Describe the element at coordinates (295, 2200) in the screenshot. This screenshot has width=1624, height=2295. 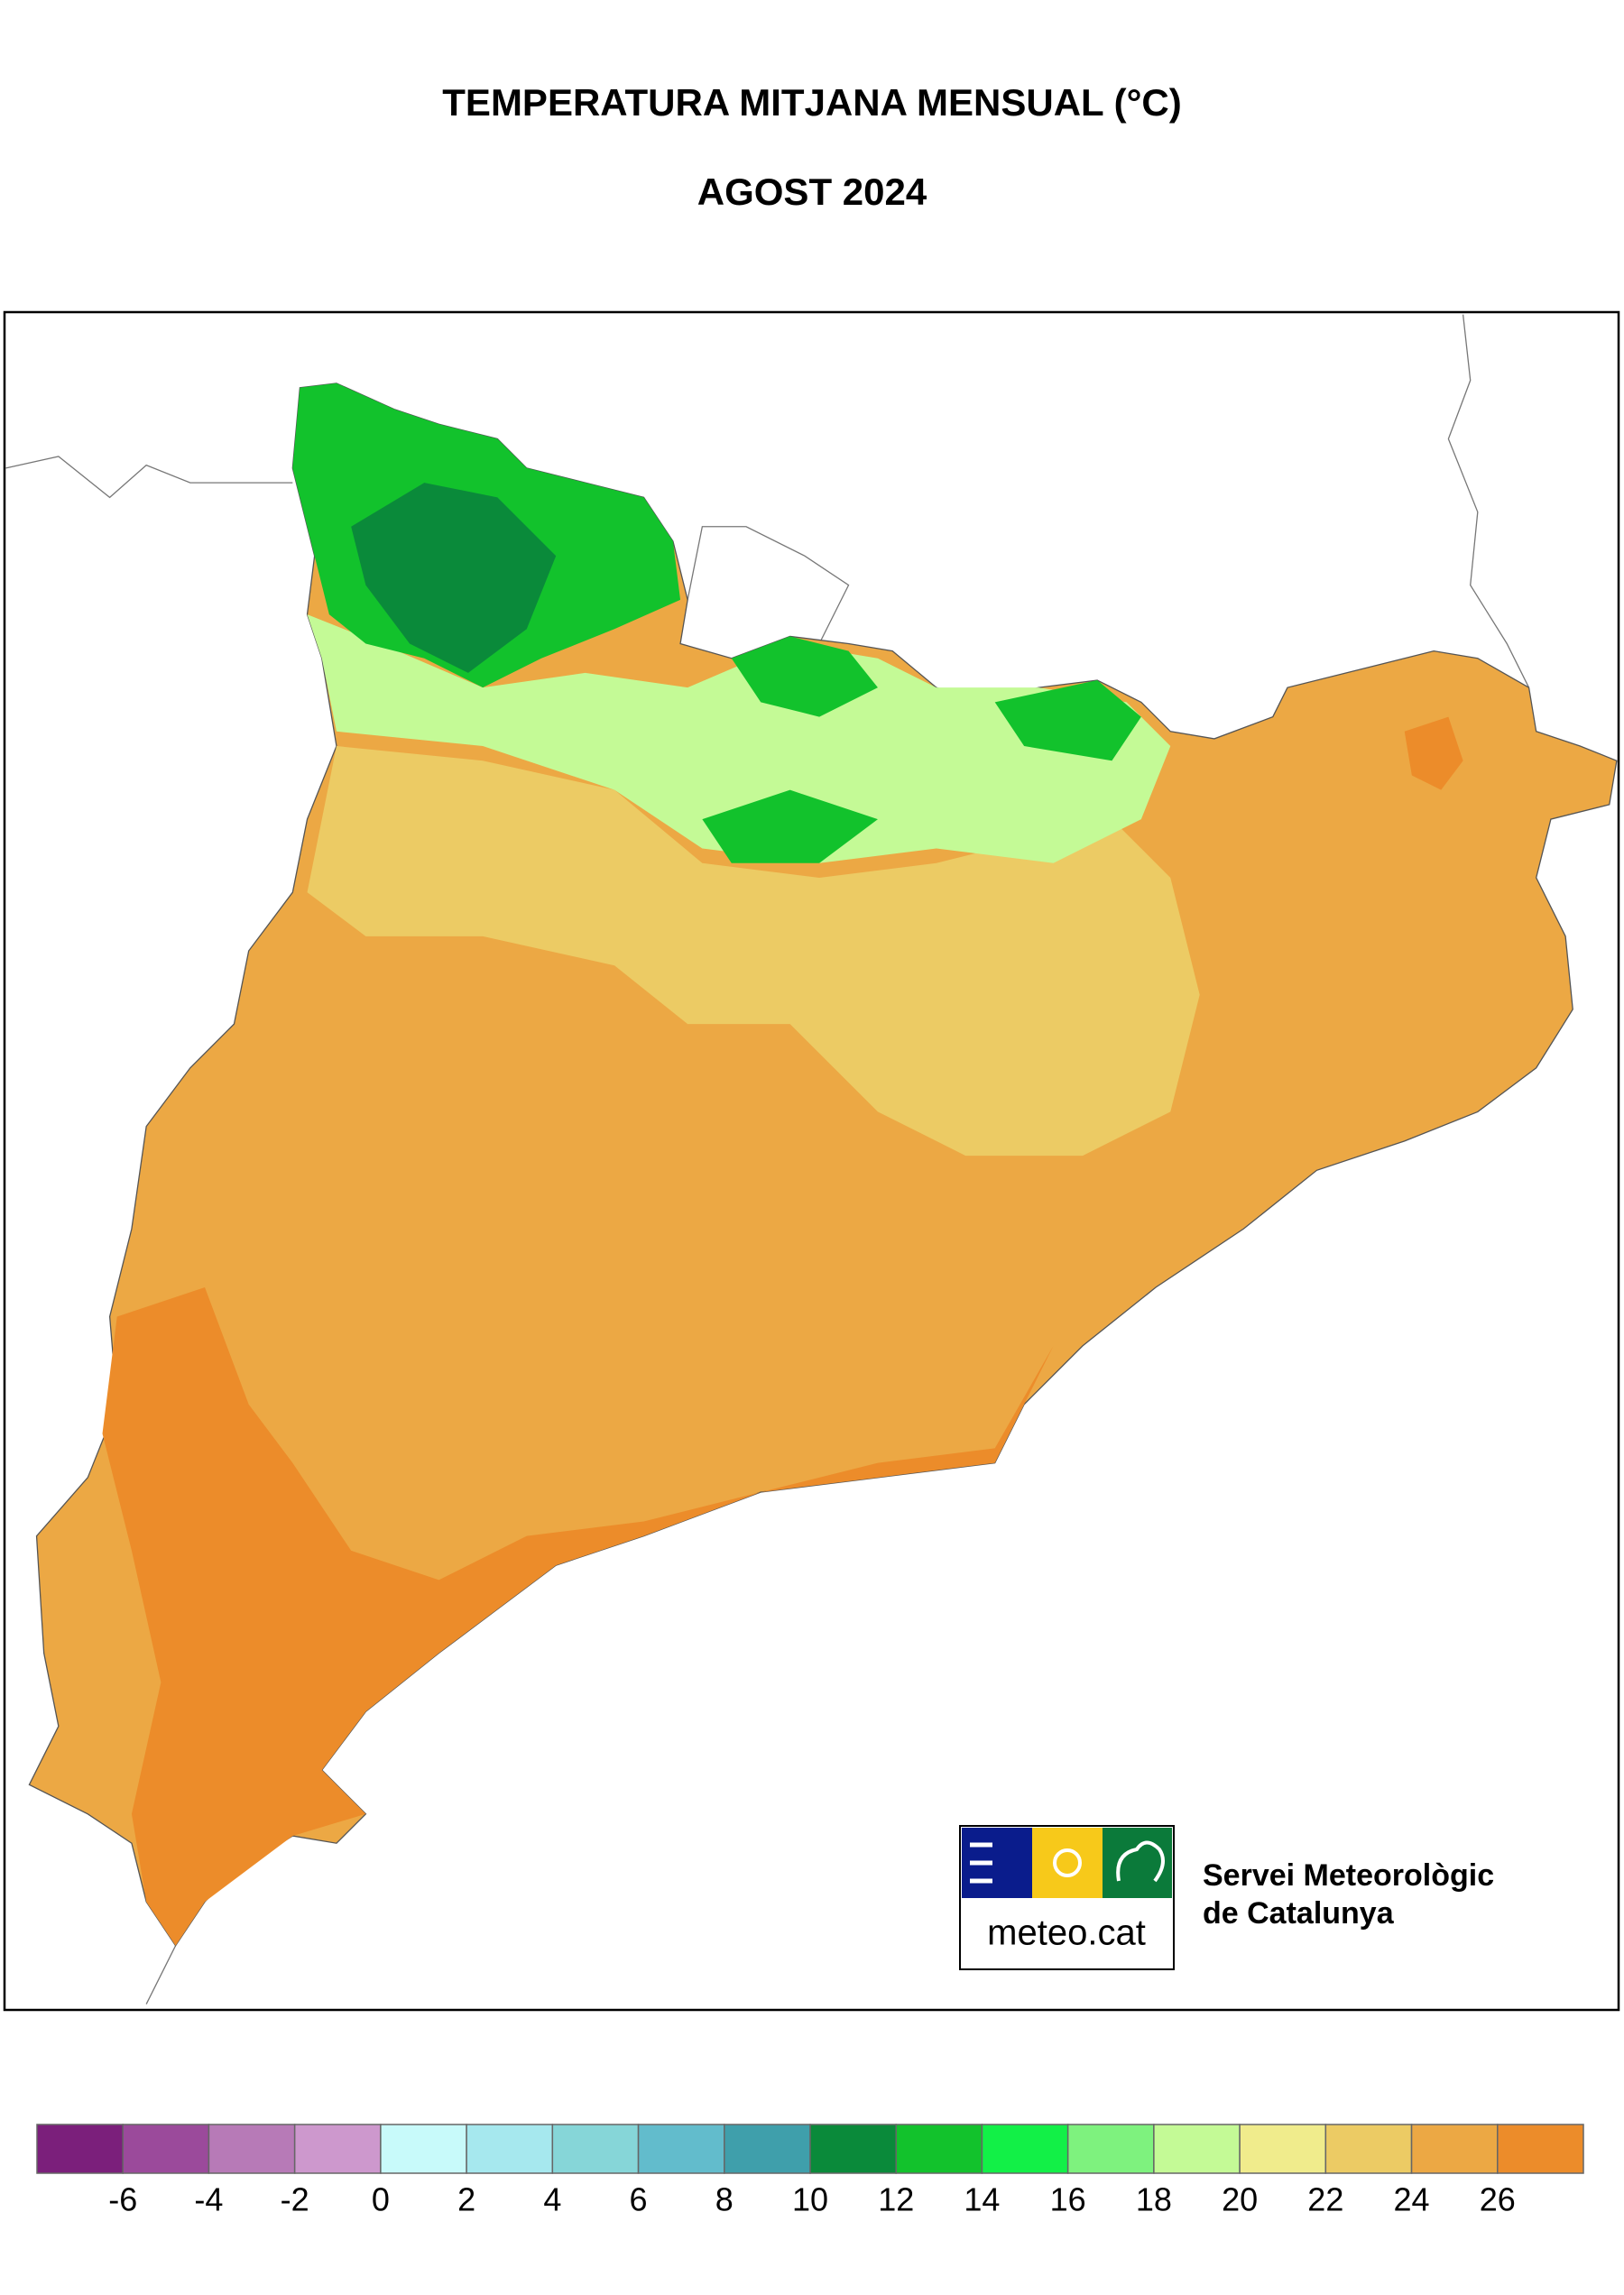
I see `legend-tick-label: -2` at that location.